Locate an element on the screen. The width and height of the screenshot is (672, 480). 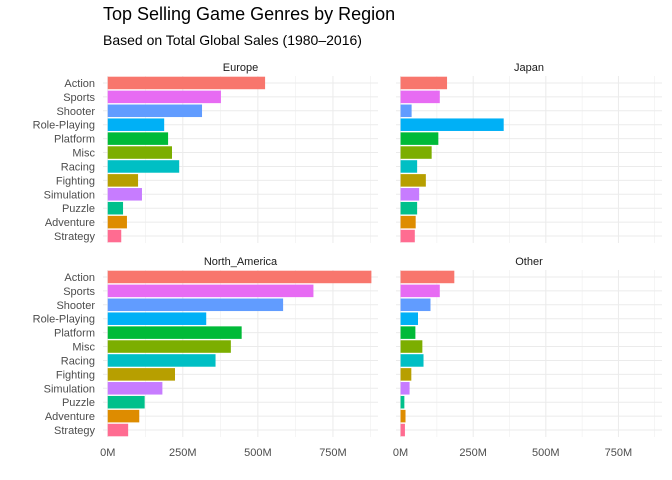
chart-title: Top Selling Game Genres by Region is located at coordinates (249, 14).